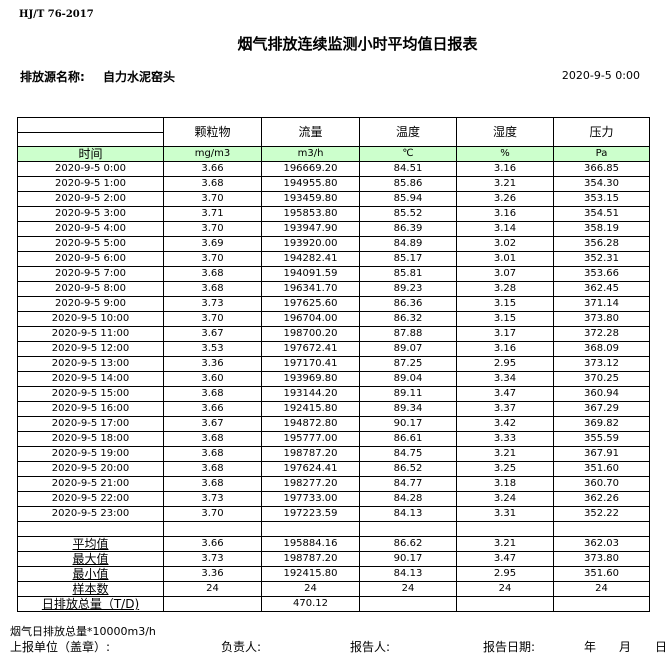 This screenshot has width=670, height=657. Describe the element at coordinates (408, 132) in the screenshot. I see `column-header: 温度` at that location.